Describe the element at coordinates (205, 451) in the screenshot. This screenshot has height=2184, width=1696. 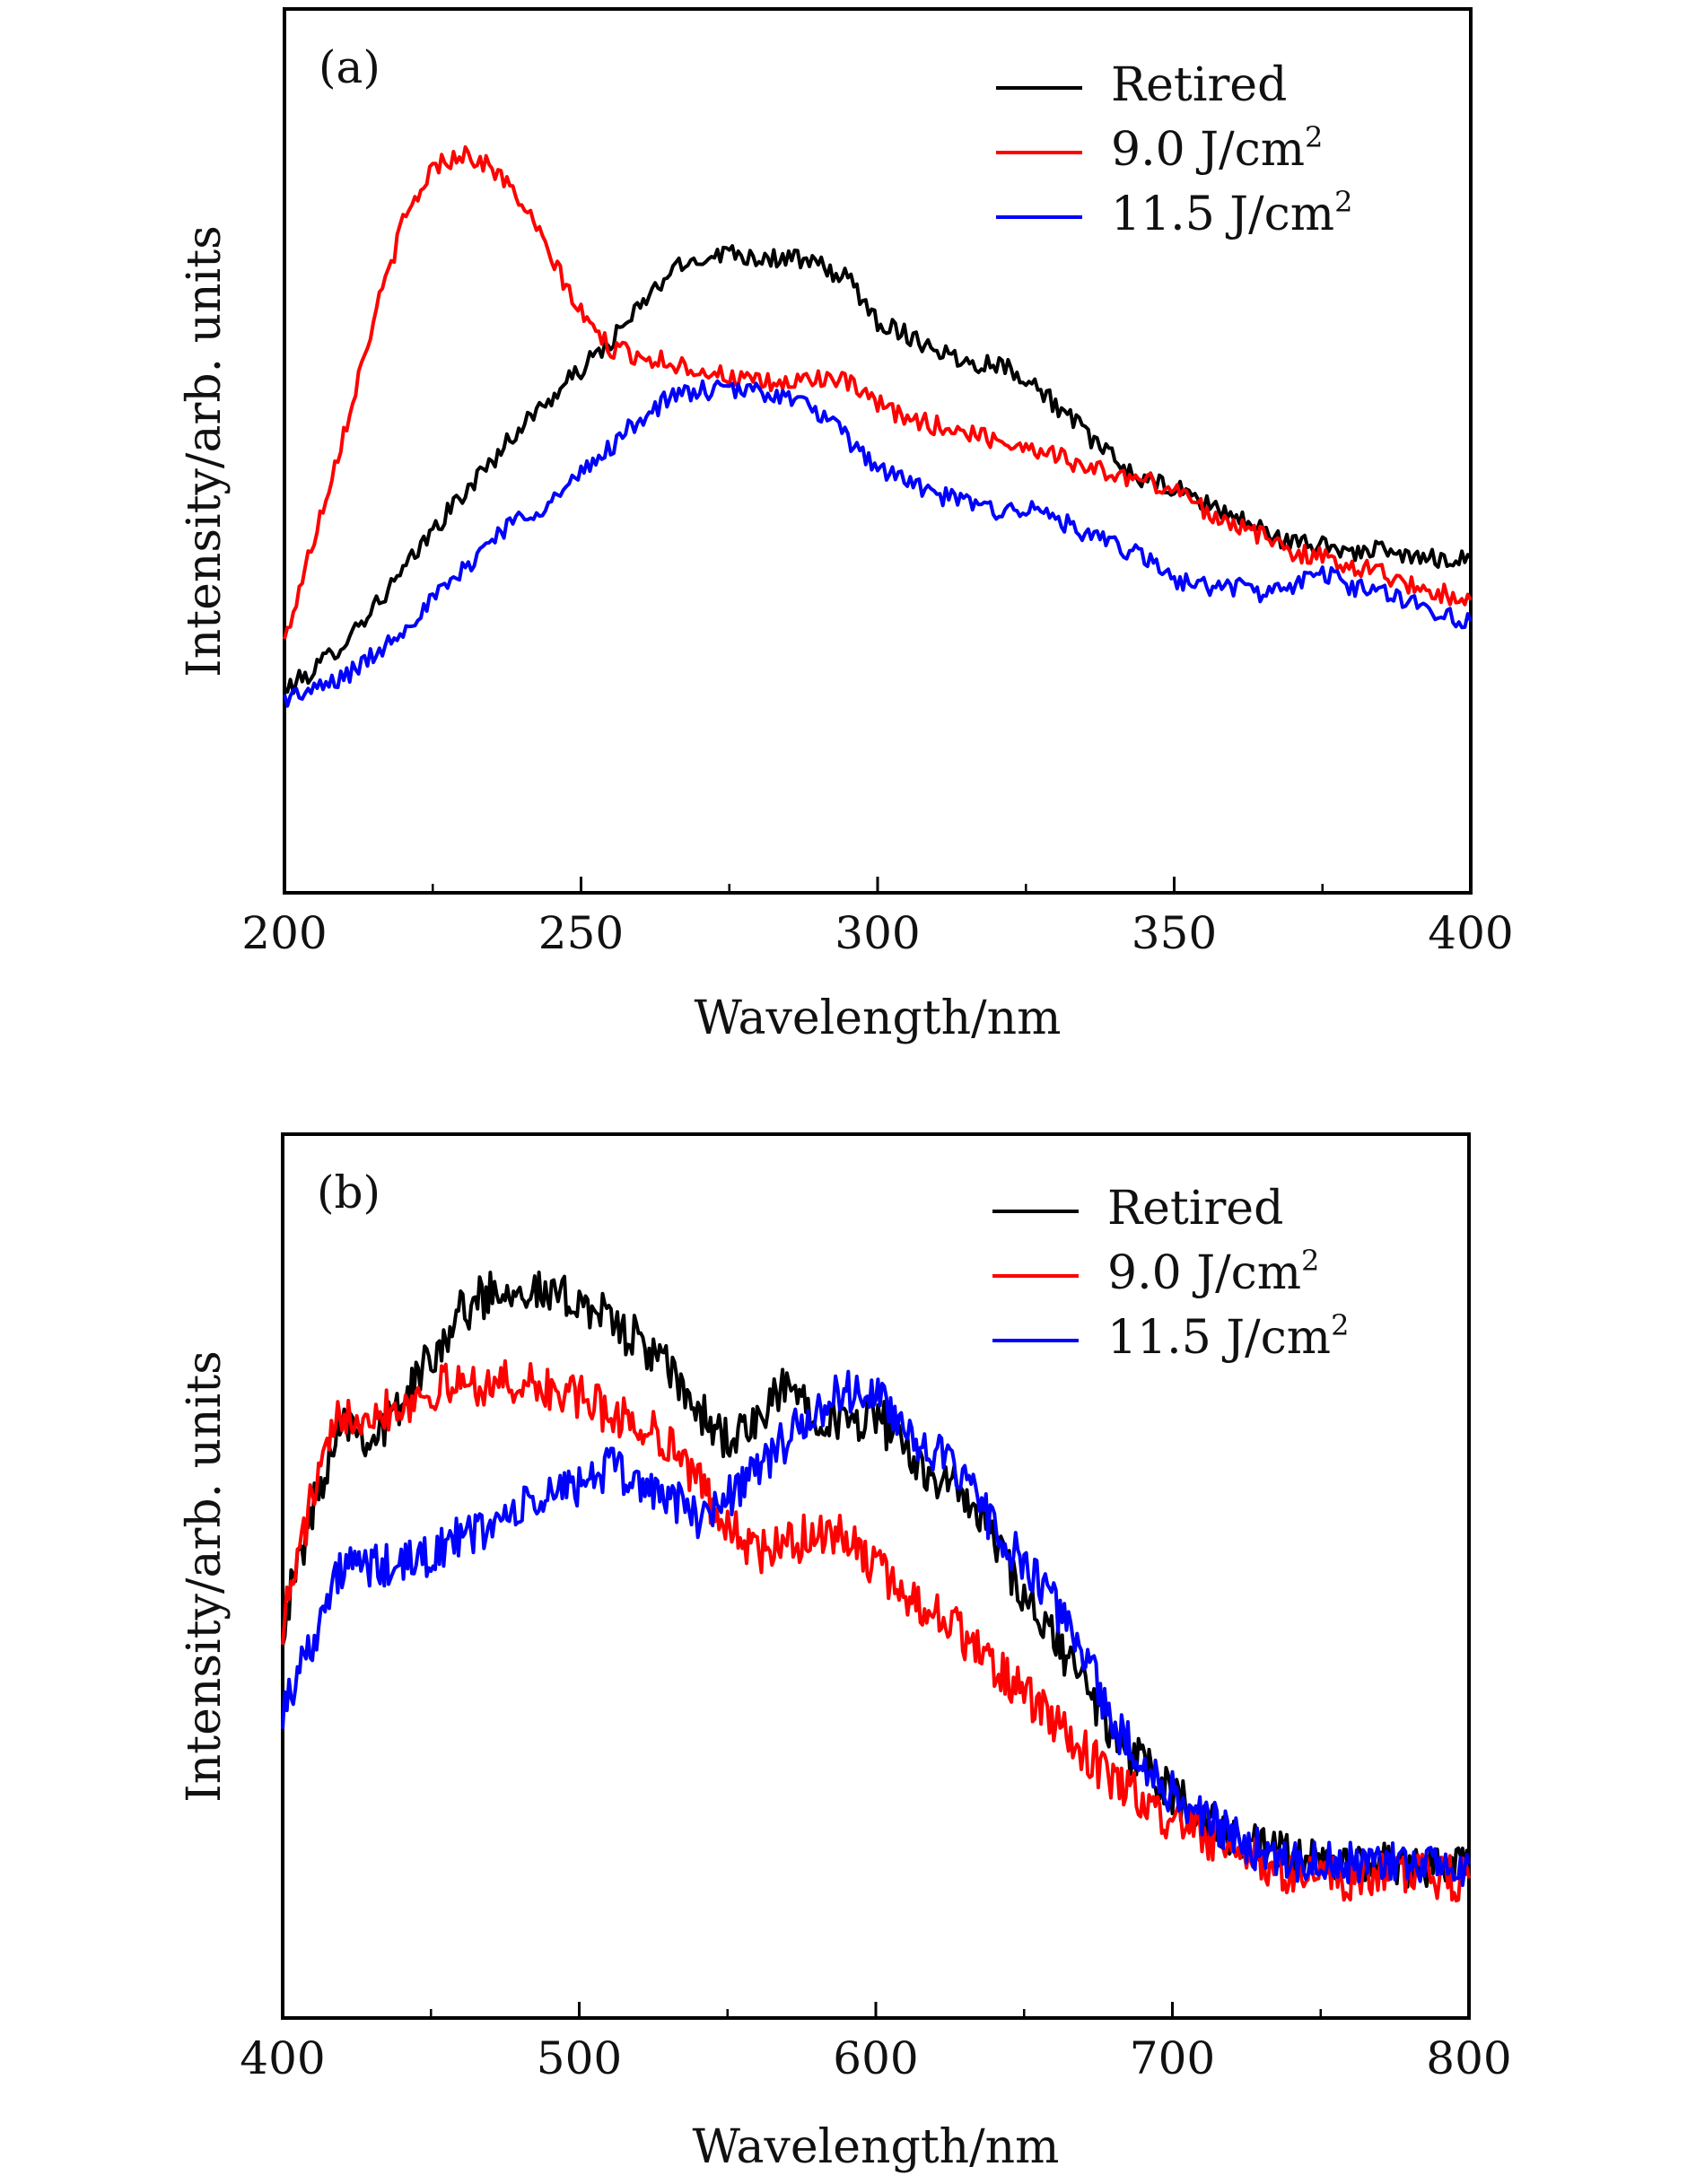
I see `y-axis-label-a: Intensity/arb. units` at that location.